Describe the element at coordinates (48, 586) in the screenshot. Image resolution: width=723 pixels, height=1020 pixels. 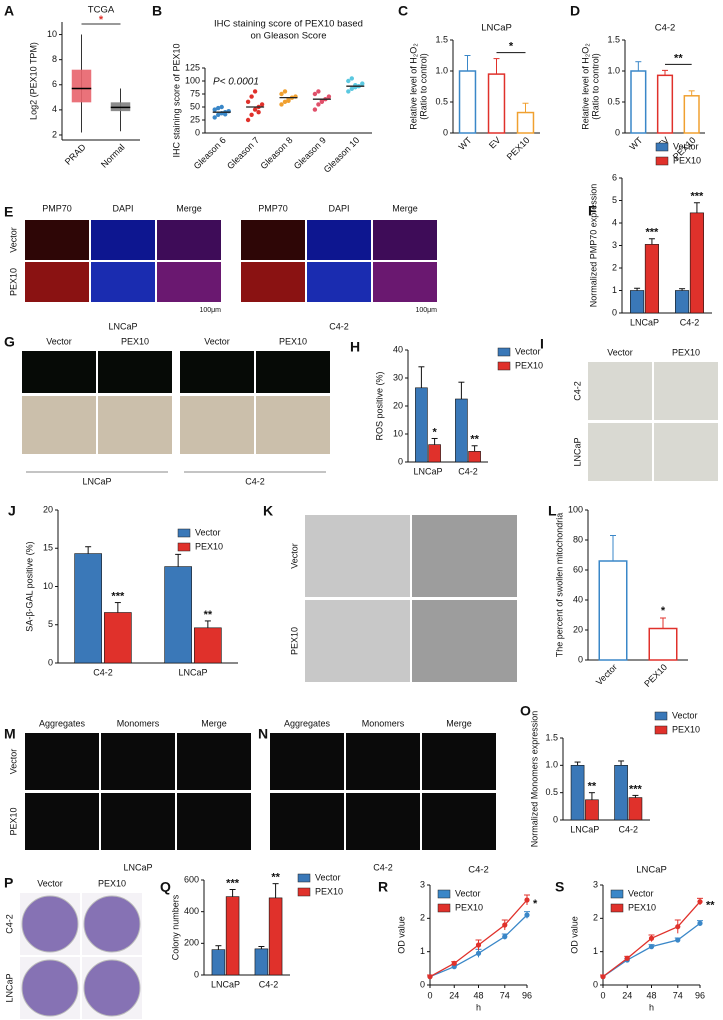
I see `y-tick-label: 10` at that location.